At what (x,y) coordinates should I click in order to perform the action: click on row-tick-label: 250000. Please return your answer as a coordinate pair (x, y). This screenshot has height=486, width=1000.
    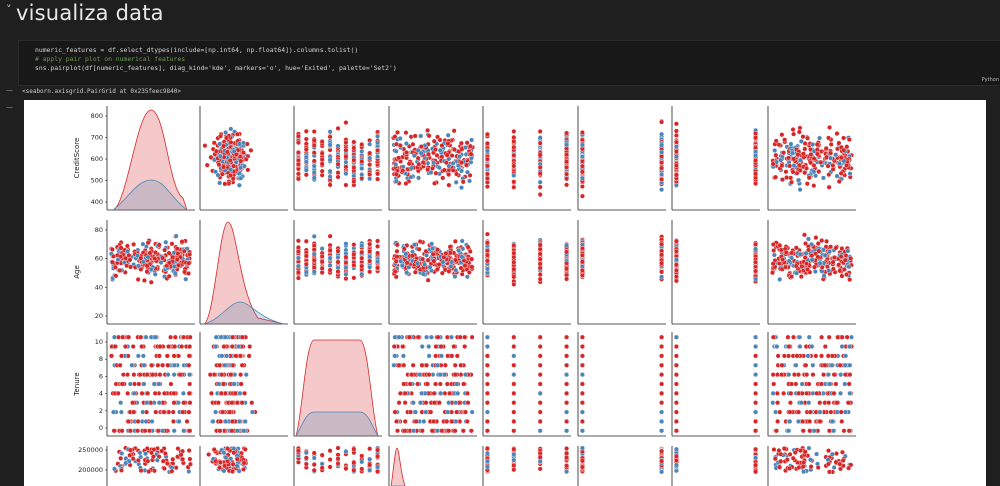
    Looking at the image, I should click on (90, 450).